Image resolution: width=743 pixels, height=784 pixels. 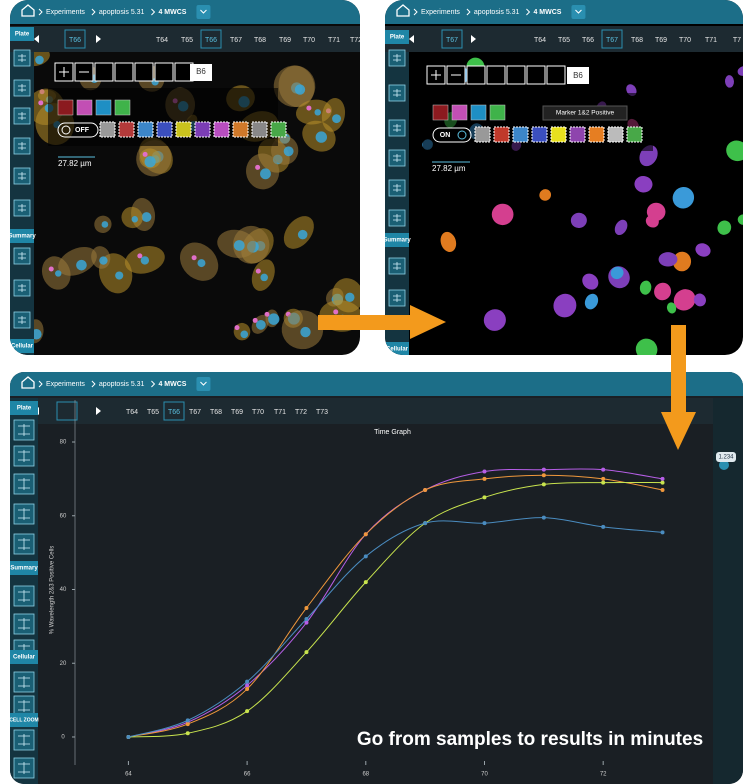 What do you see at coordinates (288, 151) in the screenshot?
I see `cell-nucleus` at bounding box center [288, 151].